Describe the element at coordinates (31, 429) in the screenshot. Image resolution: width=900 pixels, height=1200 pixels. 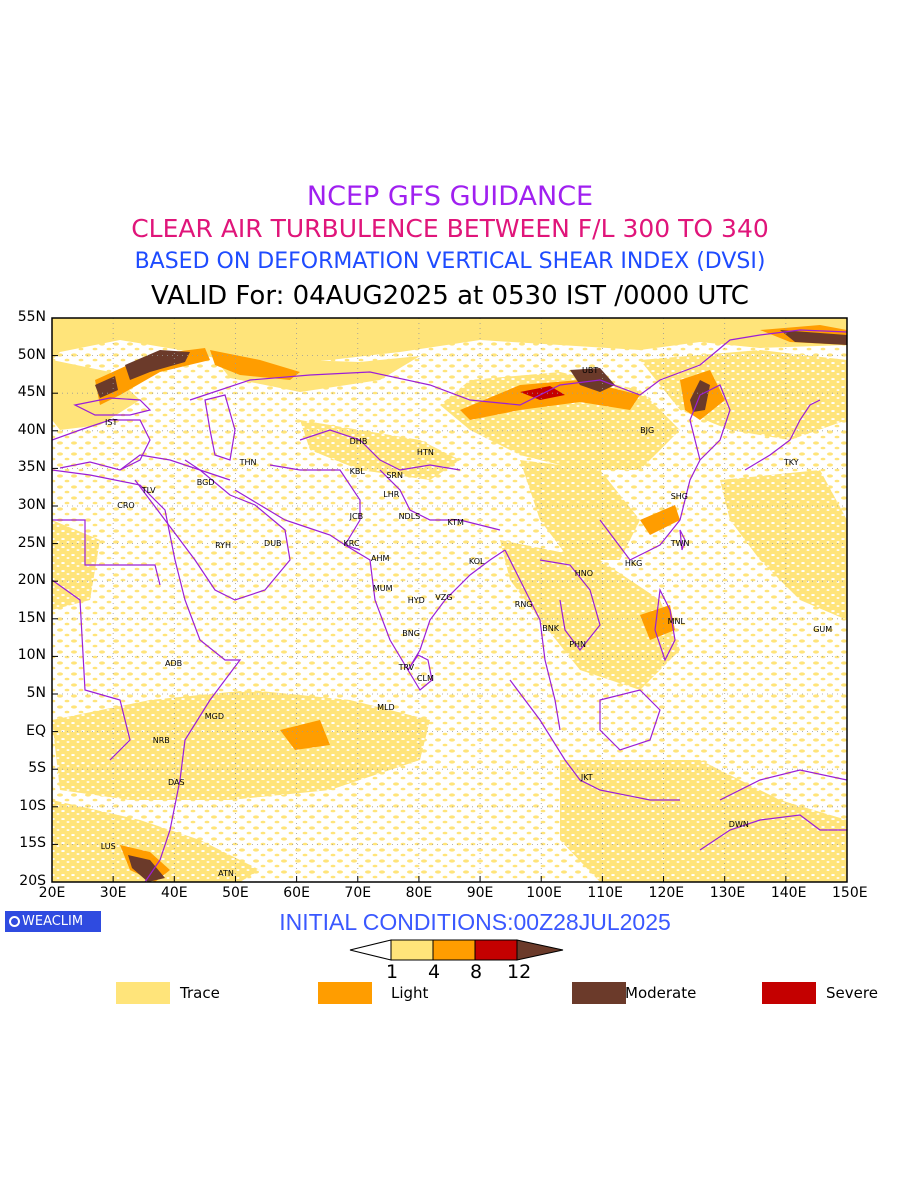
I see `y-tick-label: 40N` at that location.